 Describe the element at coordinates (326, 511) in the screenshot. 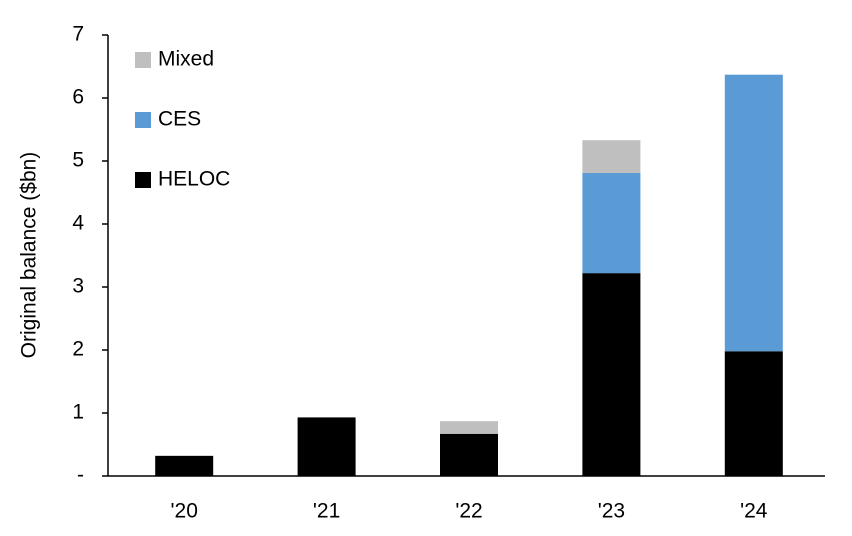

I see `x-tick-label: '21` at that location.